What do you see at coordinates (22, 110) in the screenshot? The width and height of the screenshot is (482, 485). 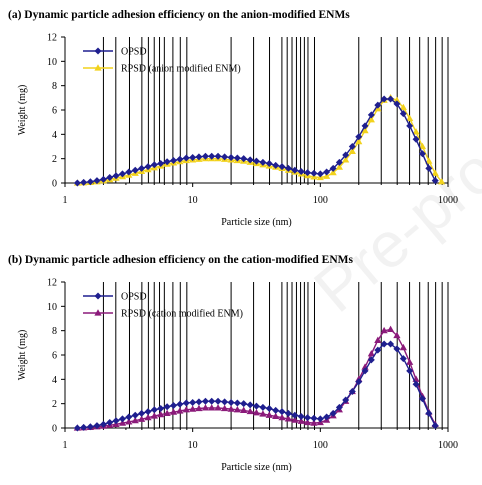 I see `y-axis-label: Weight (mg)` at bounding box center [22, 110].